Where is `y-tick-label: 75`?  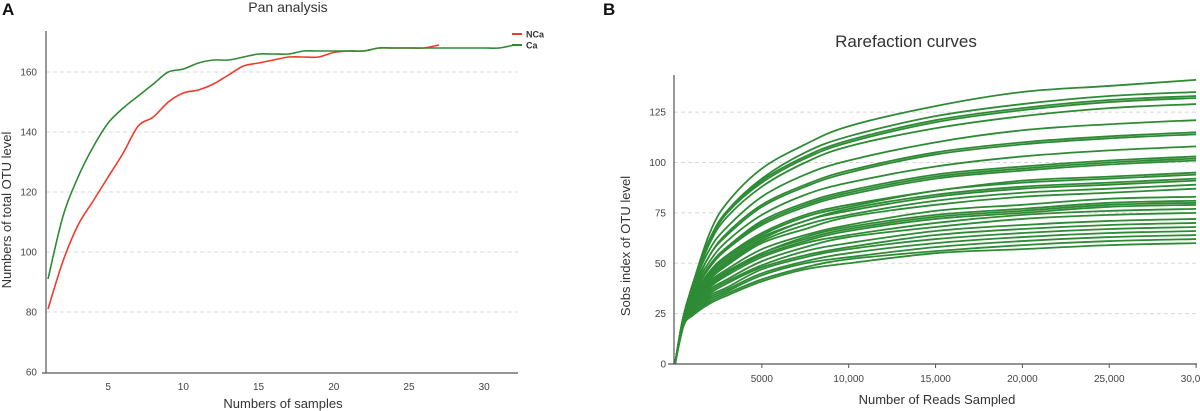
y-tick-label: 75 is located at coordinates (661, 213).